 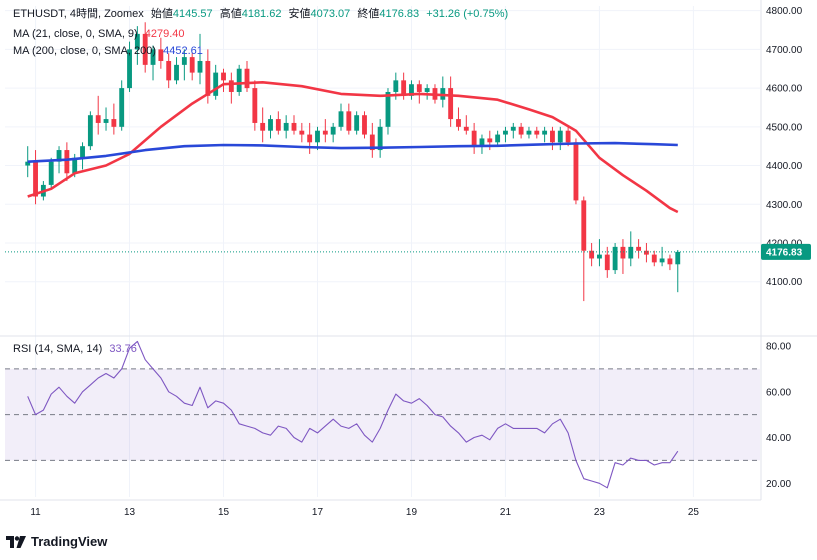 I want to click on rsi-label: RSI (14, SMA, 14), so click(x=58, y=349).